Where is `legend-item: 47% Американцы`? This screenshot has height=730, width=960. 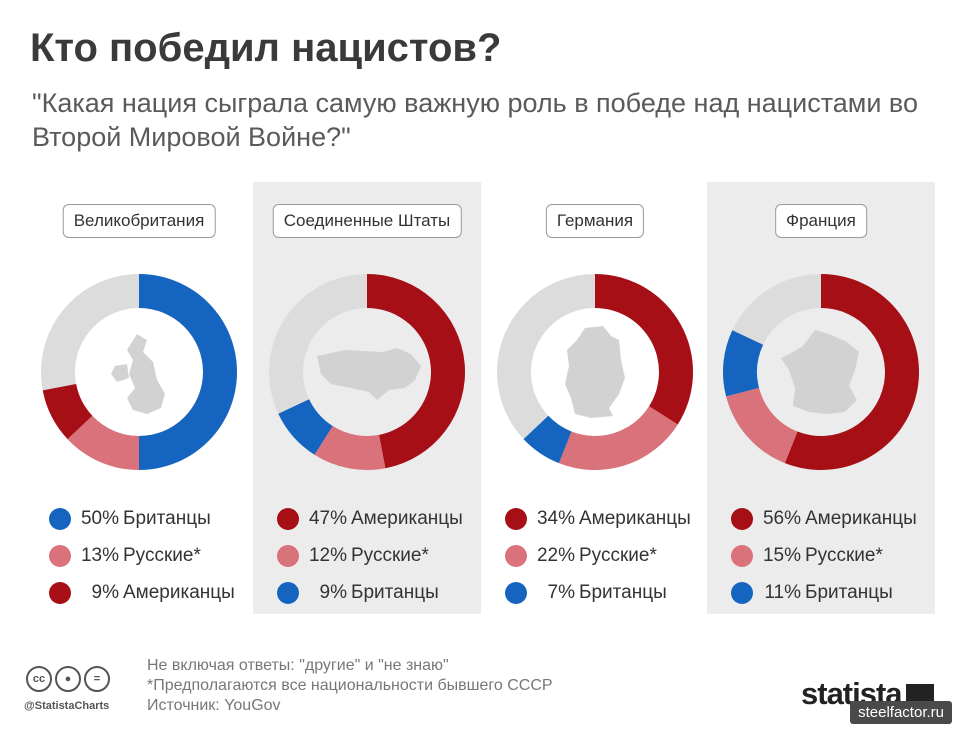 legend-item: 47% Американцы is located at coordinates (371, 518).